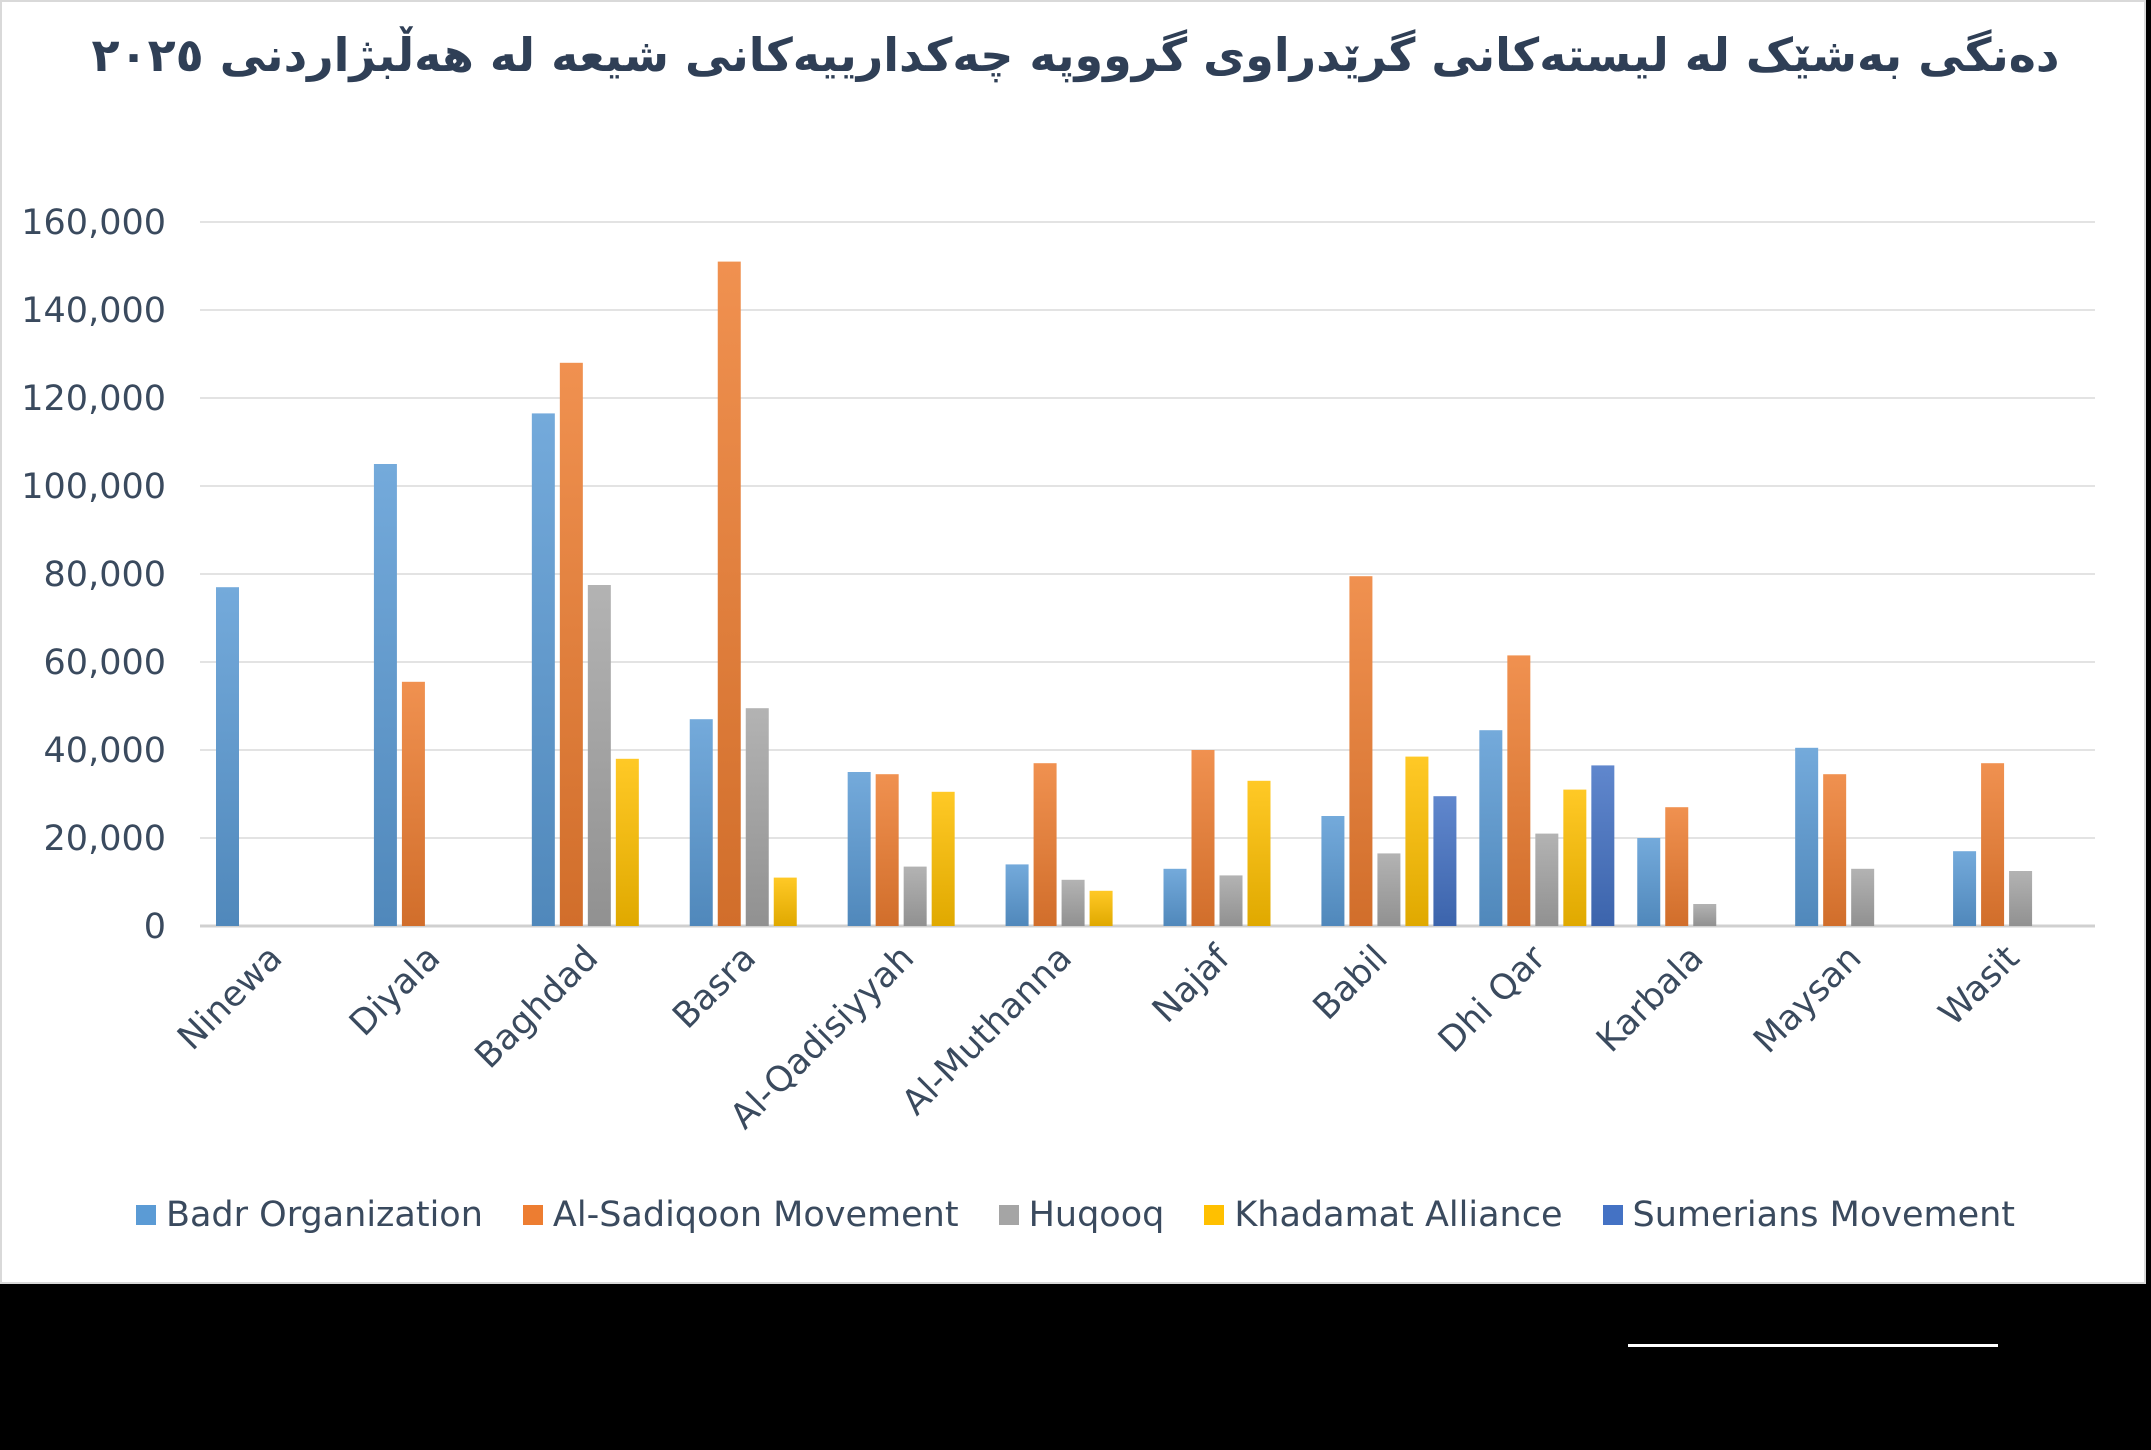 The height and width of the screenshot is (1450, 2151). What do you see at coordinates (93, 223) in the screenshot?
I see `y-tick-label: 160,000` at bounding box center [93, 223].